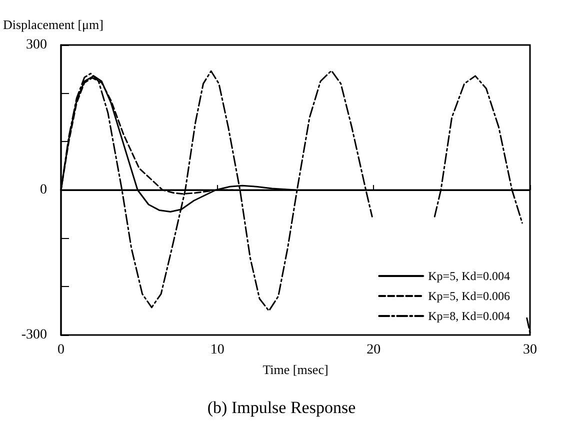  What do you see at coordinates (295, 369) in the screenshot?
I see `x-axis-title: Time [msec]` at bounding box center [295, 369].